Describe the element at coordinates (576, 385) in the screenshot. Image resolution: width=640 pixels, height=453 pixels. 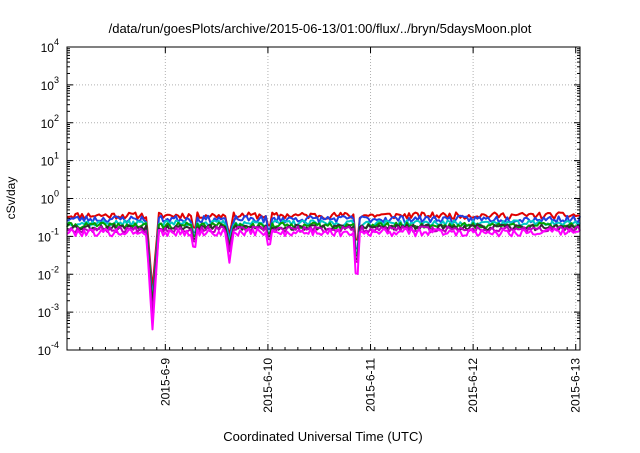
I see `x-tick-label: 2015-6-13` at that location.